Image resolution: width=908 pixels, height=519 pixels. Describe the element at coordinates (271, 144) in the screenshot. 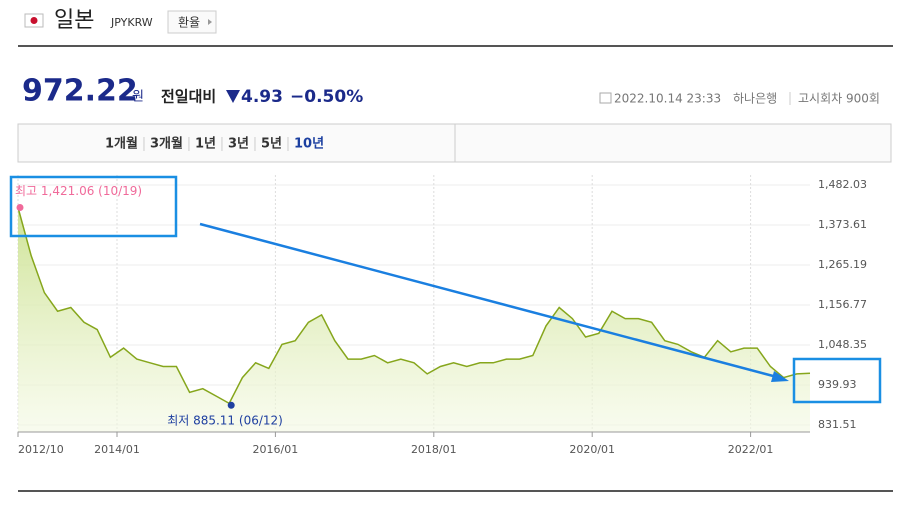

I see `tab: 5년` at that location.